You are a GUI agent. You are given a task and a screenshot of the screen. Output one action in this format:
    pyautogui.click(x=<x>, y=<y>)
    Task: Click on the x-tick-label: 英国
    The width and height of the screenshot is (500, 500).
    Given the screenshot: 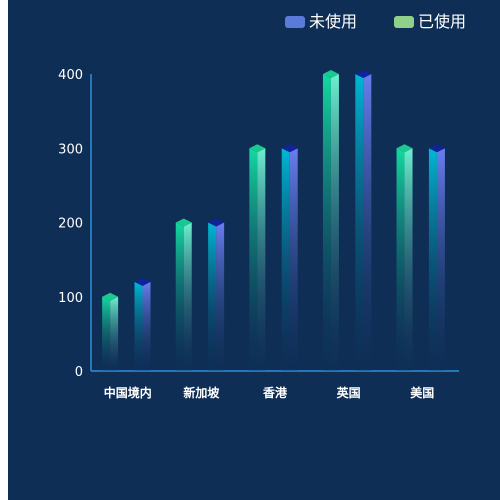 What is the action you would take?
    pyautogui.click(x=349, y=392)
    